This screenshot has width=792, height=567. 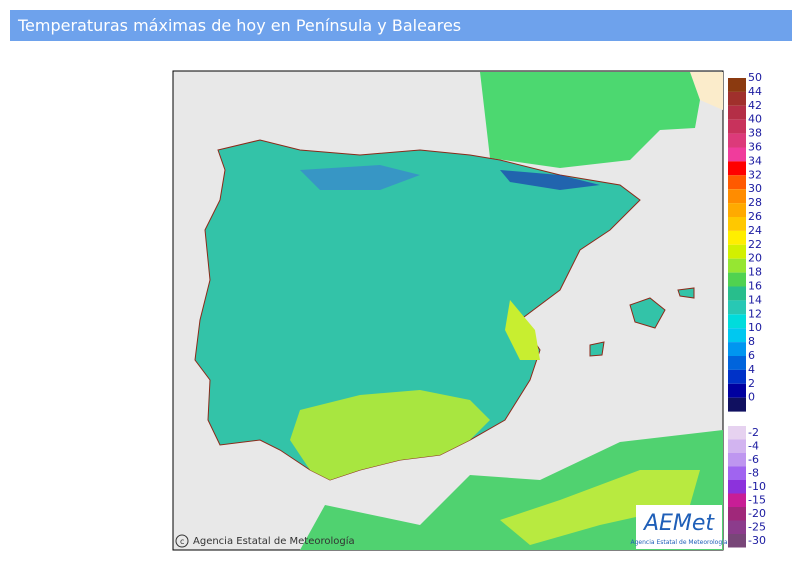 I want to click on logo-box, so click(x=679, y=527).